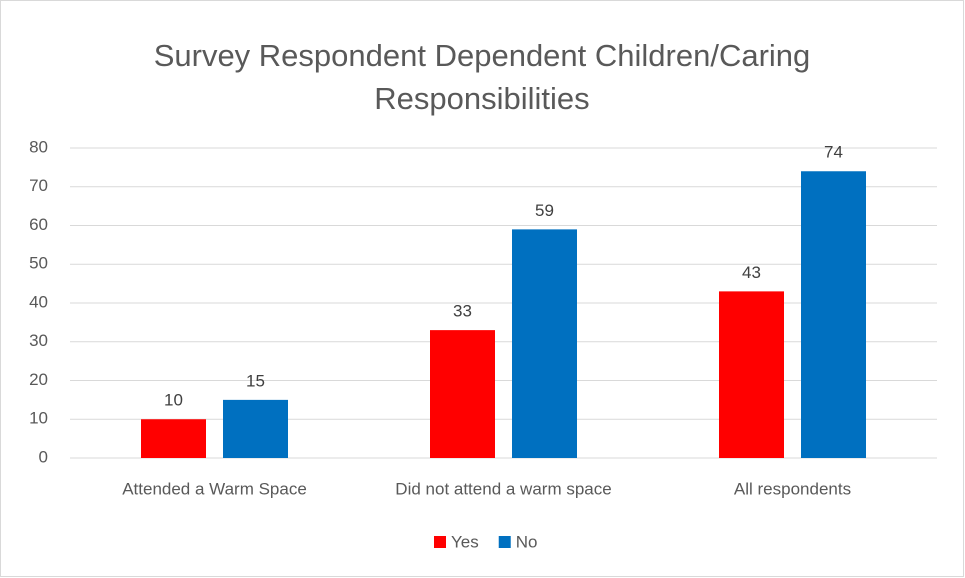 The height and width of the screenshot is (578, 965). What do you see at coordinates (38, 340) in the screenshot?
I see `y-tick-label: 30` at bounding box center [38, 340].